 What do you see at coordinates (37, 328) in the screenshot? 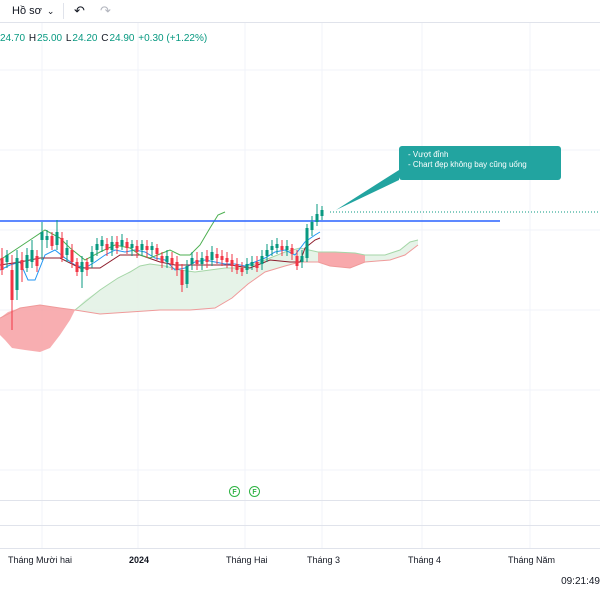
I see `cloud-bearish-left` at bounding box center [37, 328].